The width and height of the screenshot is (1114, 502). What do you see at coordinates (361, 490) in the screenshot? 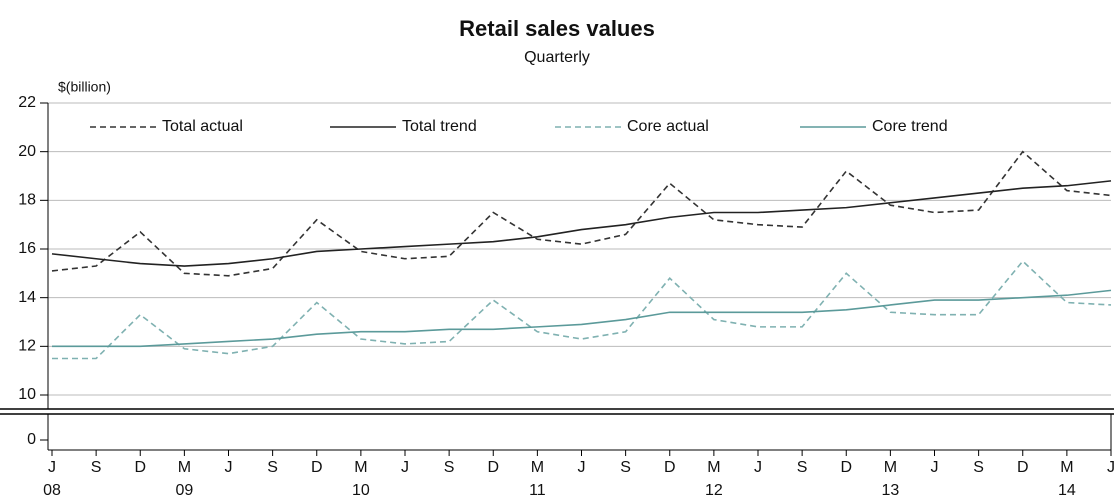
I see `year-label: 10` at bounding box center [361, 490].